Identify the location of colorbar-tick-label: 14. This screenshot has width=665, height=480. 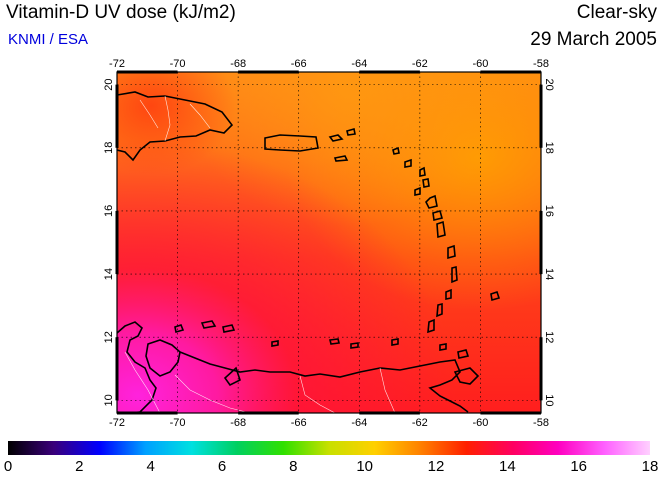
(507, 466).